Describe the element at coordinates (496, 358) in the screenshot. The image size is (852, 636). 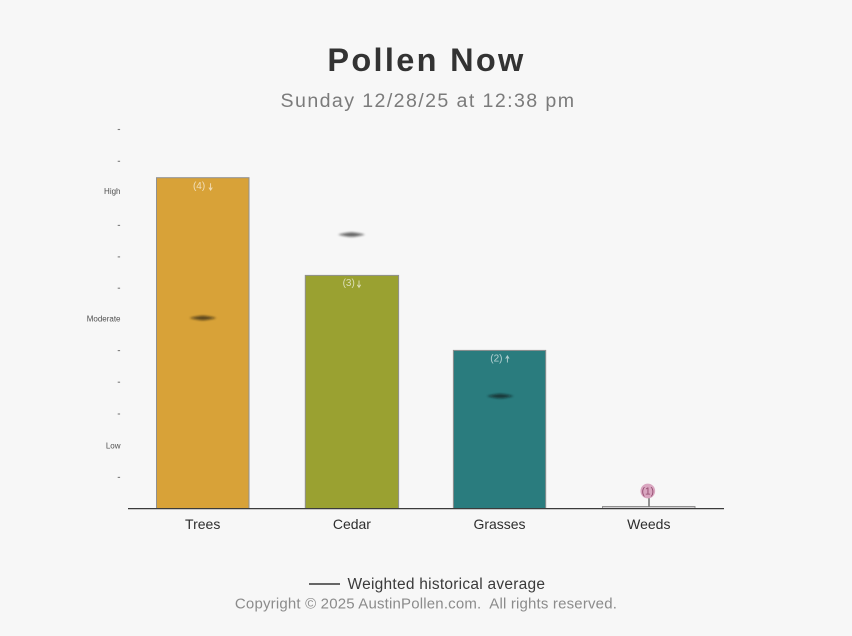
I see `svg-text: (2)` at that location.